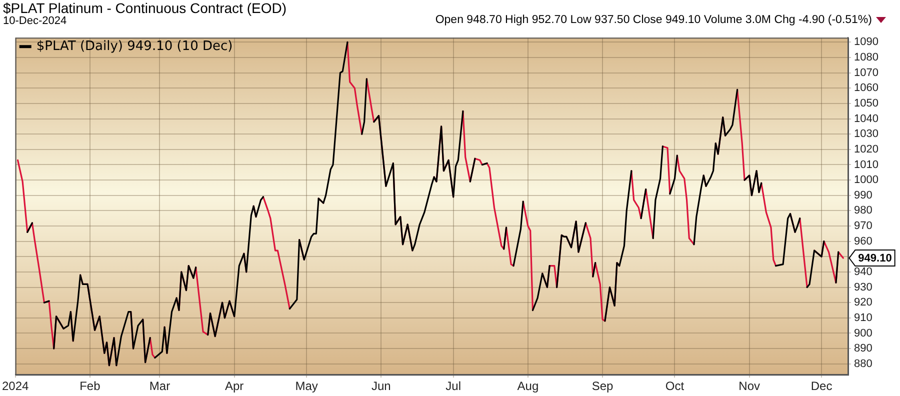 Image resolution: width=900 pixels, height=396 pixels. I want to click on x-tick-label: Oct, so click(675, 386).